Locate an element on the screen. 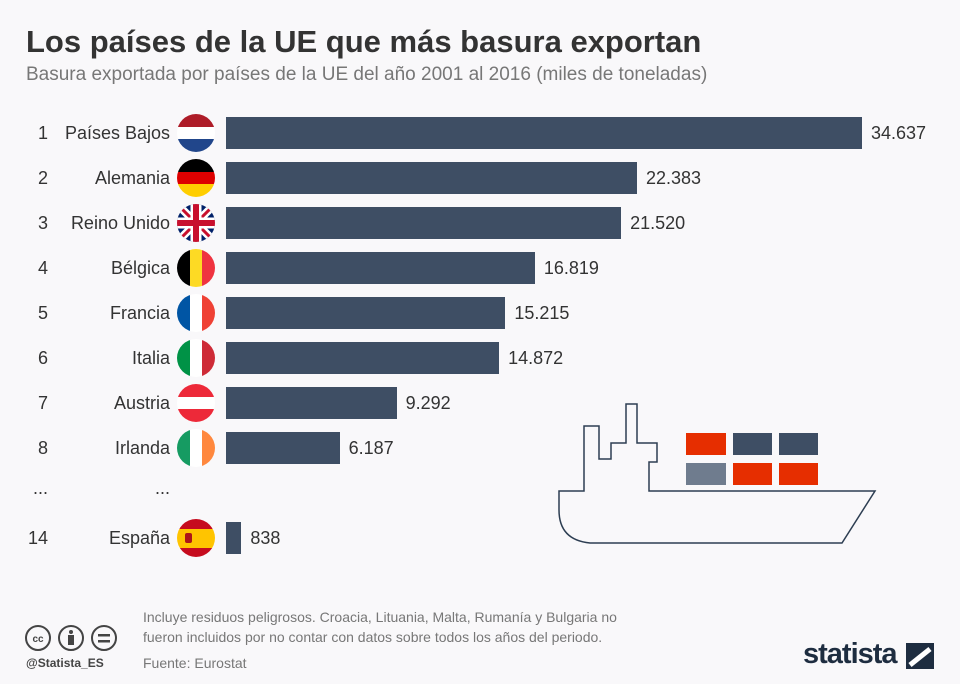 The height and width of the screenshot is (684, 960). value-label: 34.637 is located at coordinates (899, 133).